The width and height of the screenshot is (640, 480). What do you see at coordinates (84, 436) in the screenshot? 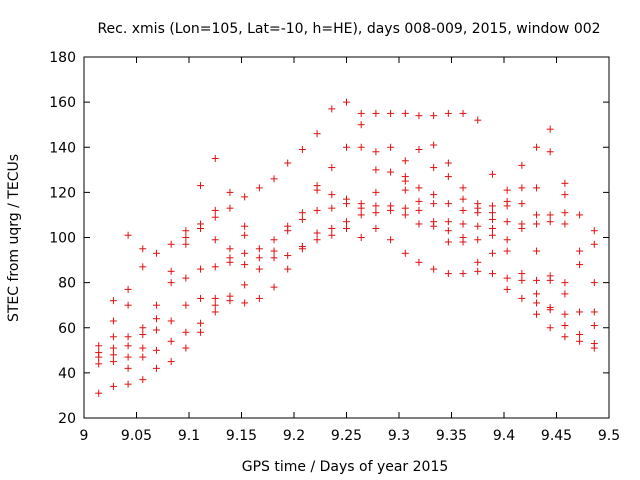
I see `x-tick-label: 9` at bounding box center [84, 436].